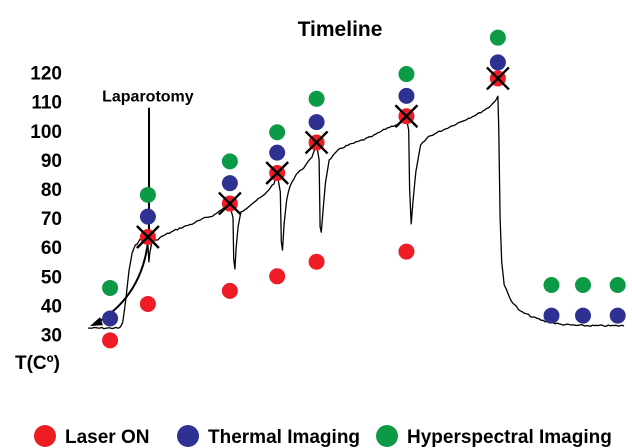 The image size is (632, 448). Describe the element at coordinates (46, 103) in the screenshot. I see `y-tick-label: 110` at that location.